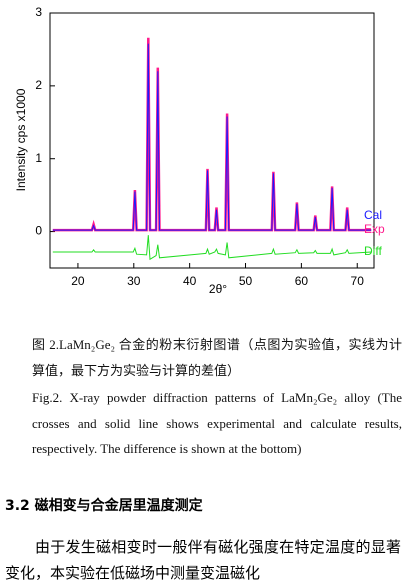 The width and height of the screenshot is (406, 587). What do you see at coordinates (358, 281) in the screenshot?
I see `x-tick-label: 70` at bounding box center [358, 281].